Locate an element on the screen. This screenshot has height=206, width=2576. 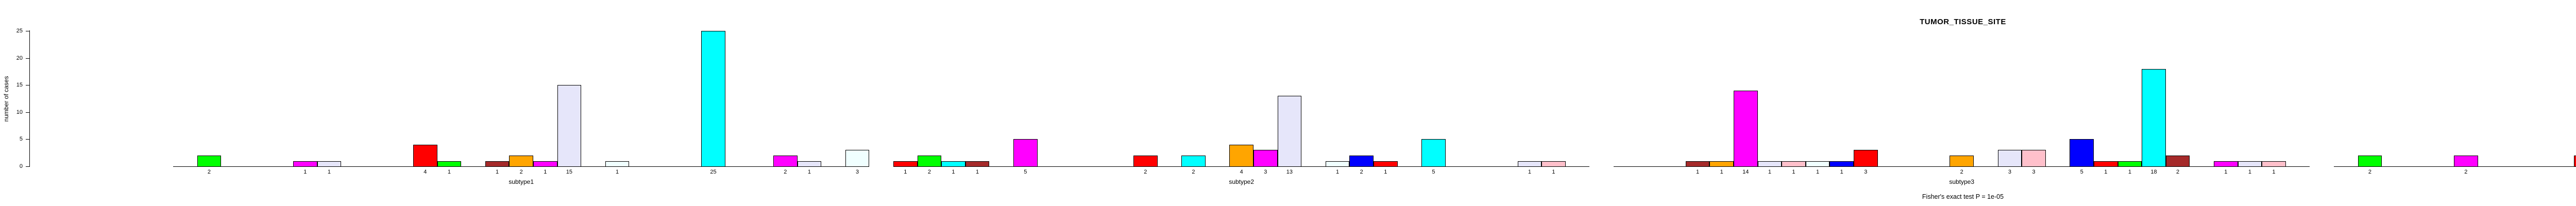
y-axis-tick-label: 0 is located at coordinates (21, 166).